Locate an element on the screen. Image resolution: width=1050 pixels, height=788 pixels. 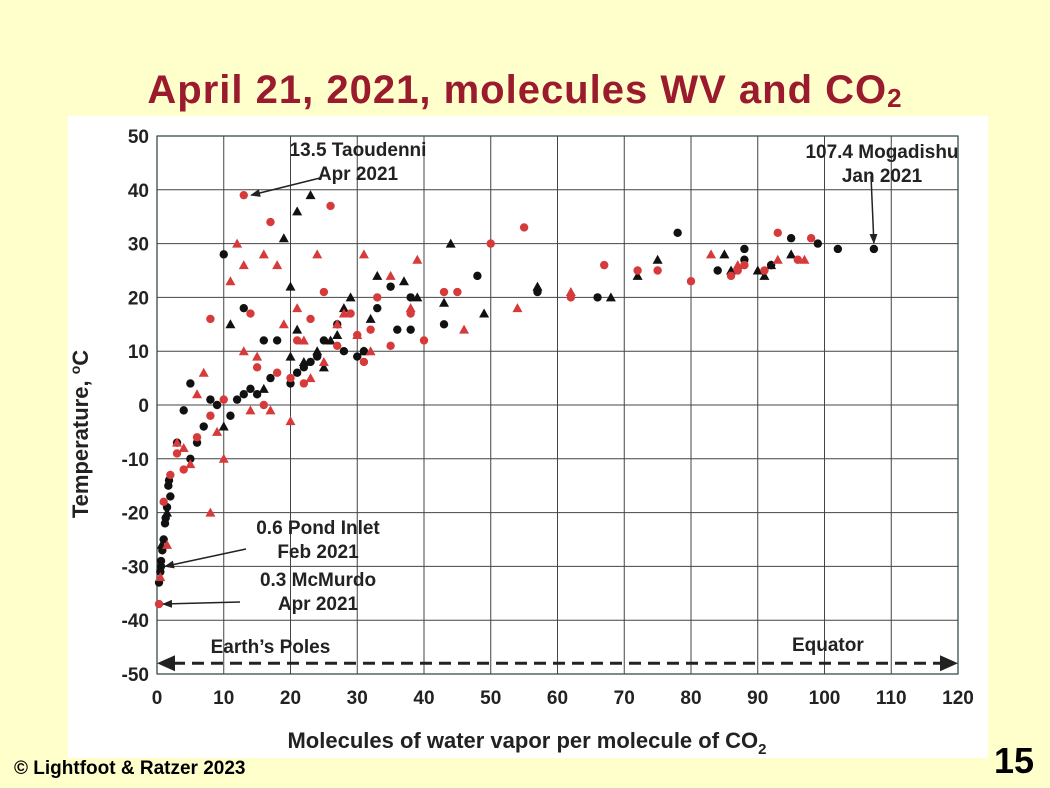
y-tick-label: -40 is located at coordinates (135, 621).